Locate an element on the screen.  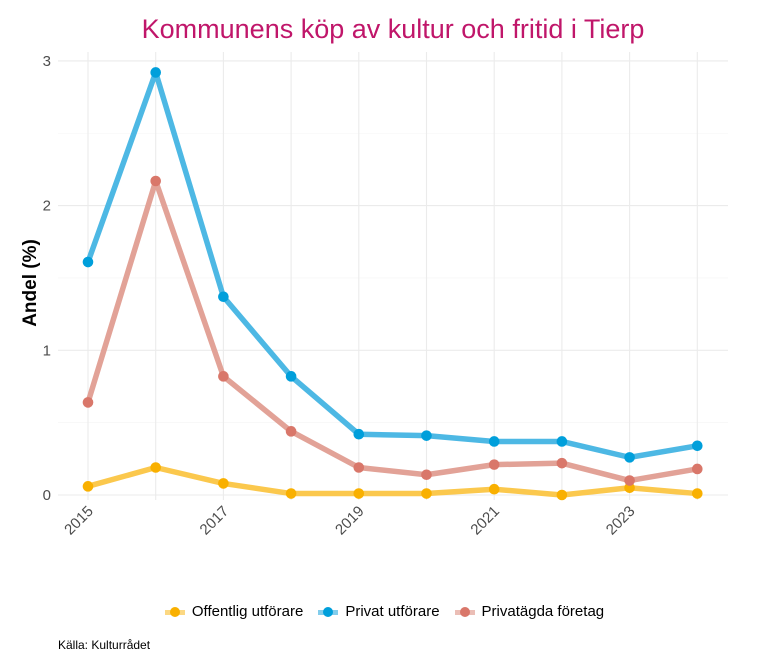
x-tick-label: 2015 is located at coordinates (79, 521).